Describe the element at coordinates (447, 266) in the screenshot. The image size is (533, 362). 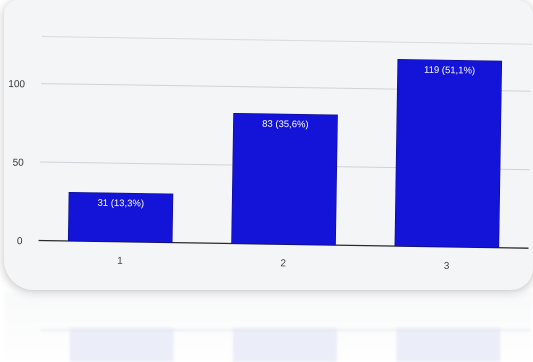
I see `x-tick-label: 3` at that location.